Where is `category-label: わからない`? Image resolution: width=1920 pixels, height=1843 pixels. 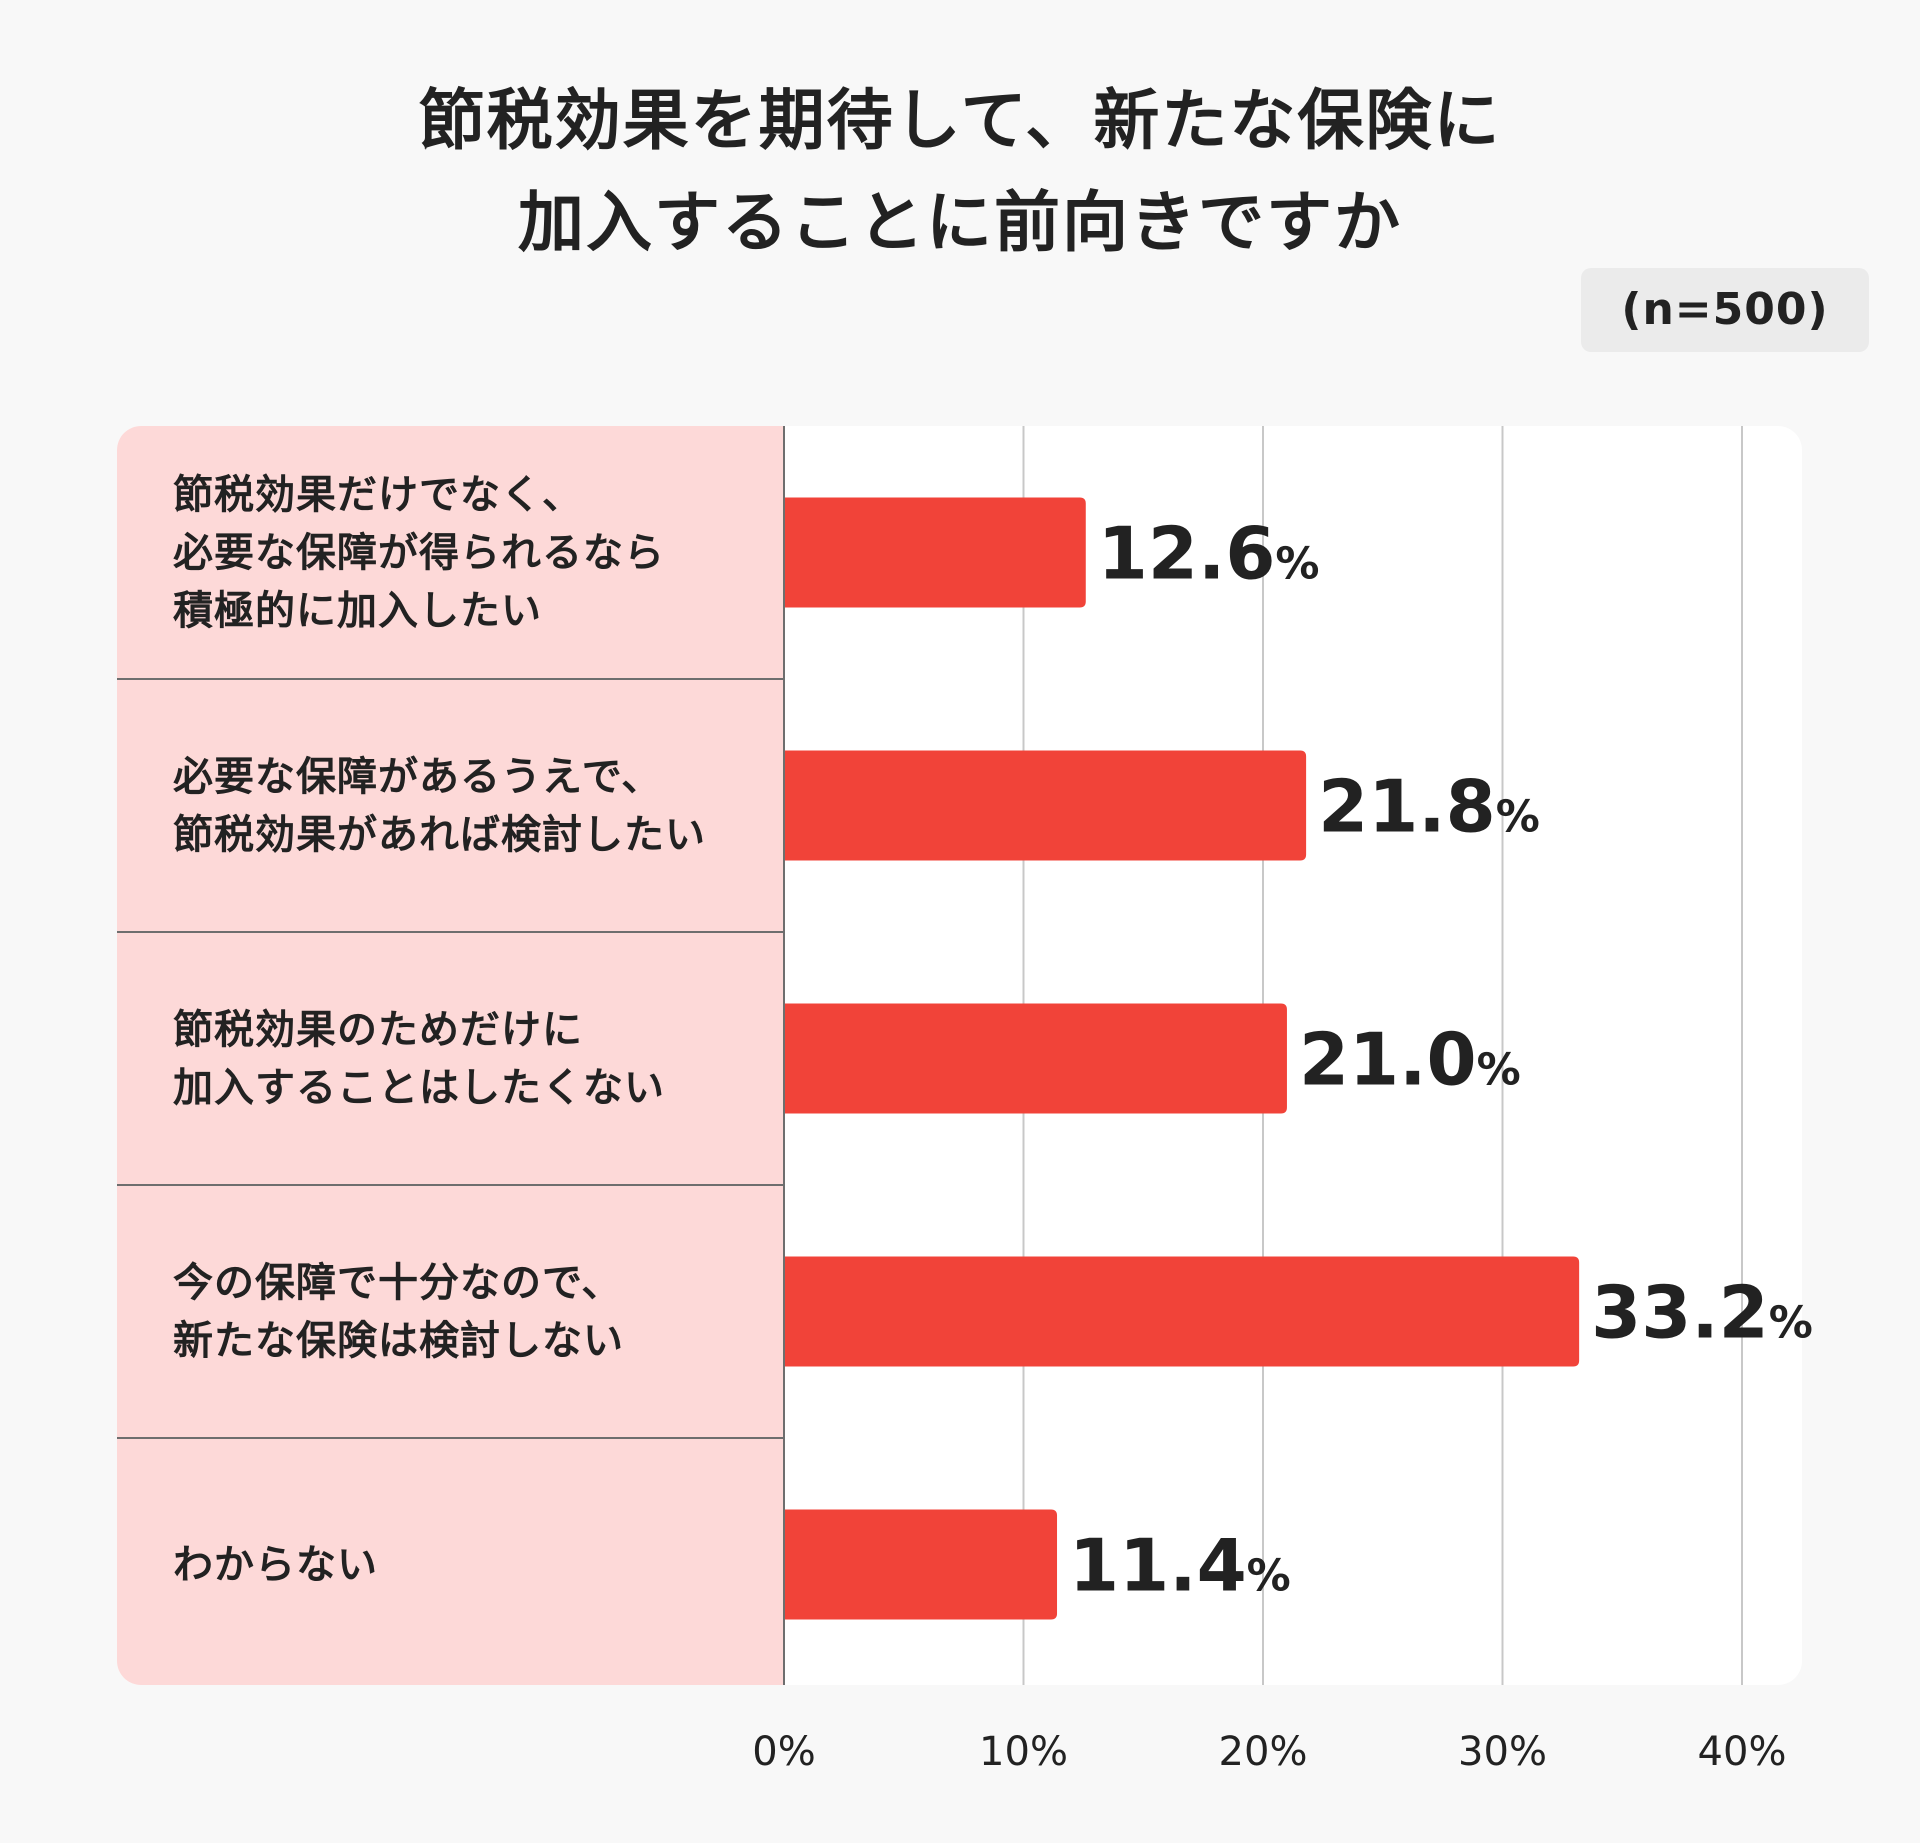
category-label: わからない is located at coordinates (450, 1561).